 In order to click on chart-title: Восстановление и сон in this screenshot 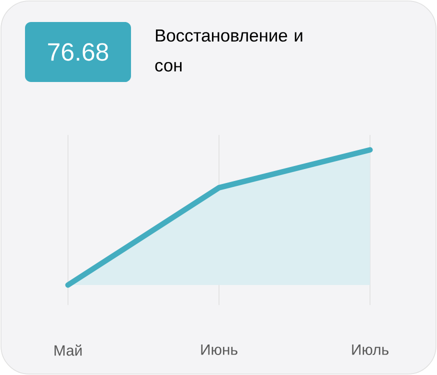, I will do `click(228, 51)`.